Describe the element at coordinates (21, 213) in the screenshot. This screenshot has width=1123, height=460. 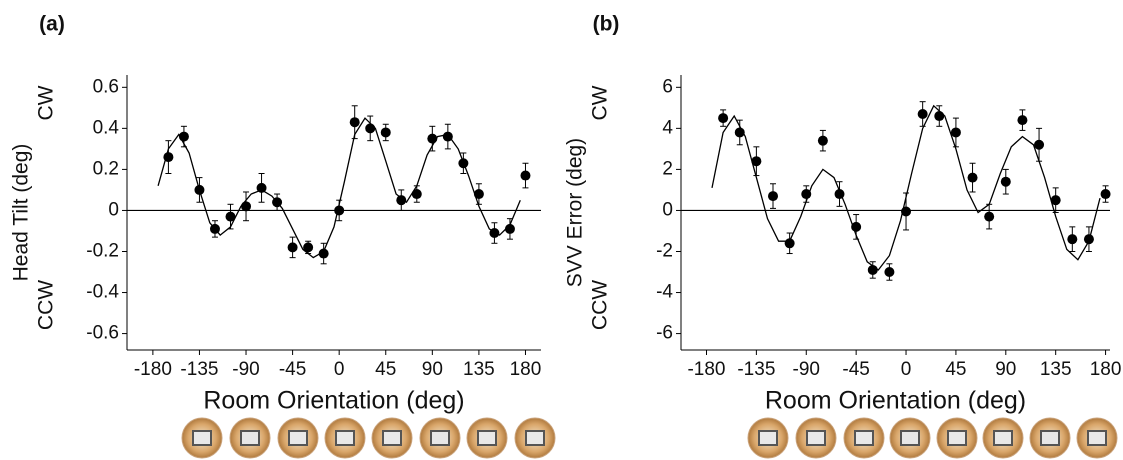
I see `y-axis-title: Head Tilt (deg)` at that location.